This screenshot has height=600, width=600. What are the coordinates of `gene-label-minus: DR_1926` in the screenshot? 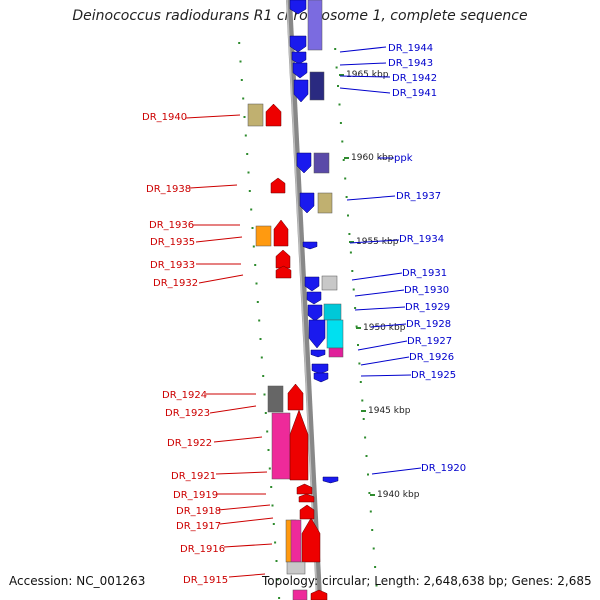 It's located at (431, 357).